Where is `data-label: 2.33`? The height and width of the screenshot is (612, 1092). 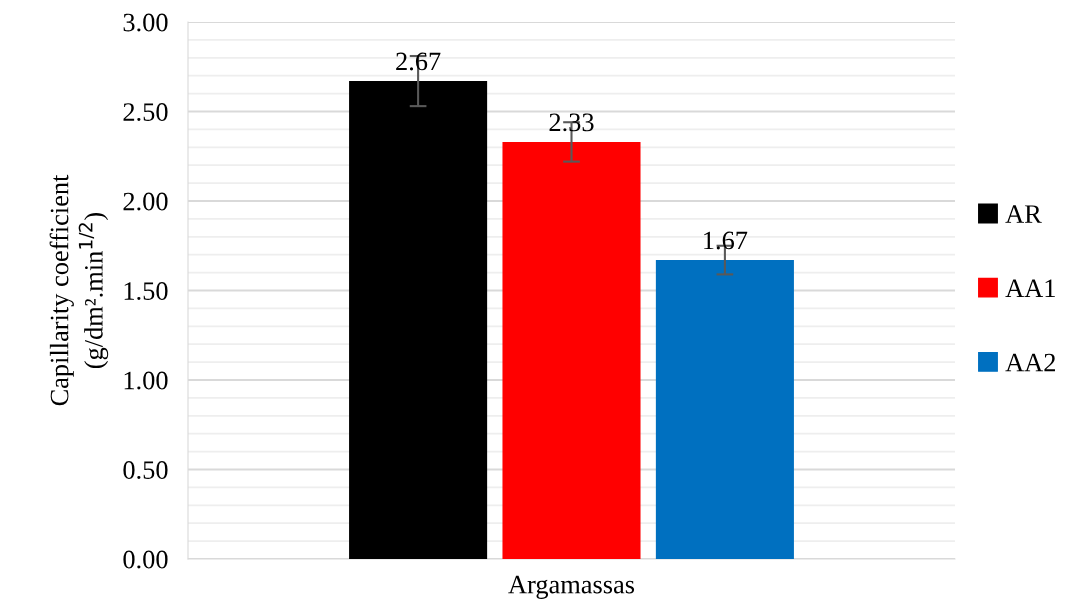
data-label: 2.33 is located at coordinates (571, 122).